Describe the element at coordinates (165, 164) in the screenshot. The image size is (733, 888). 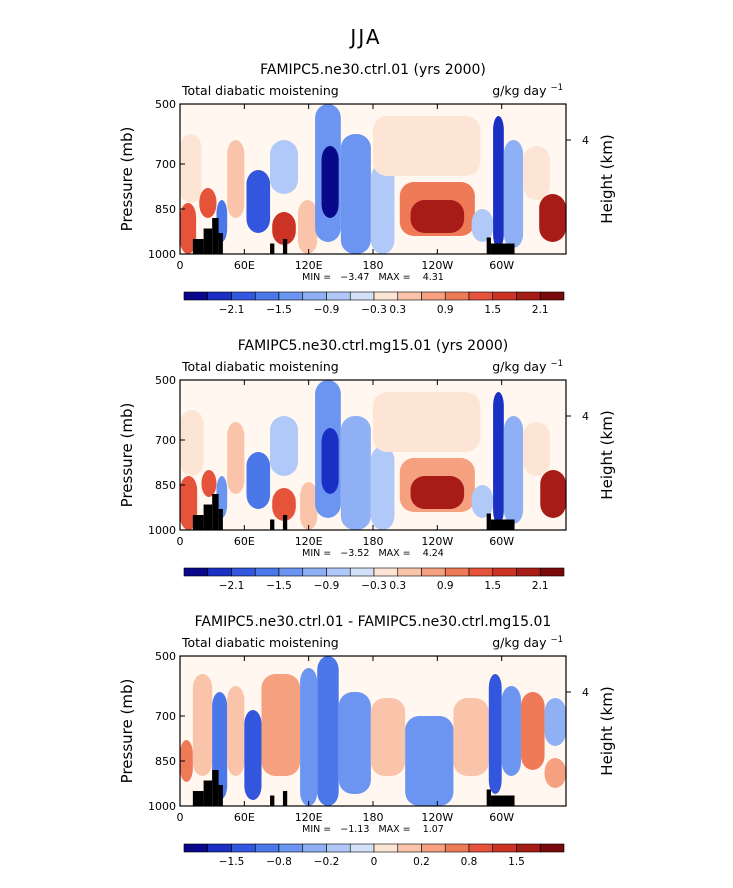
I see `y-tick-label: 700` at that location.